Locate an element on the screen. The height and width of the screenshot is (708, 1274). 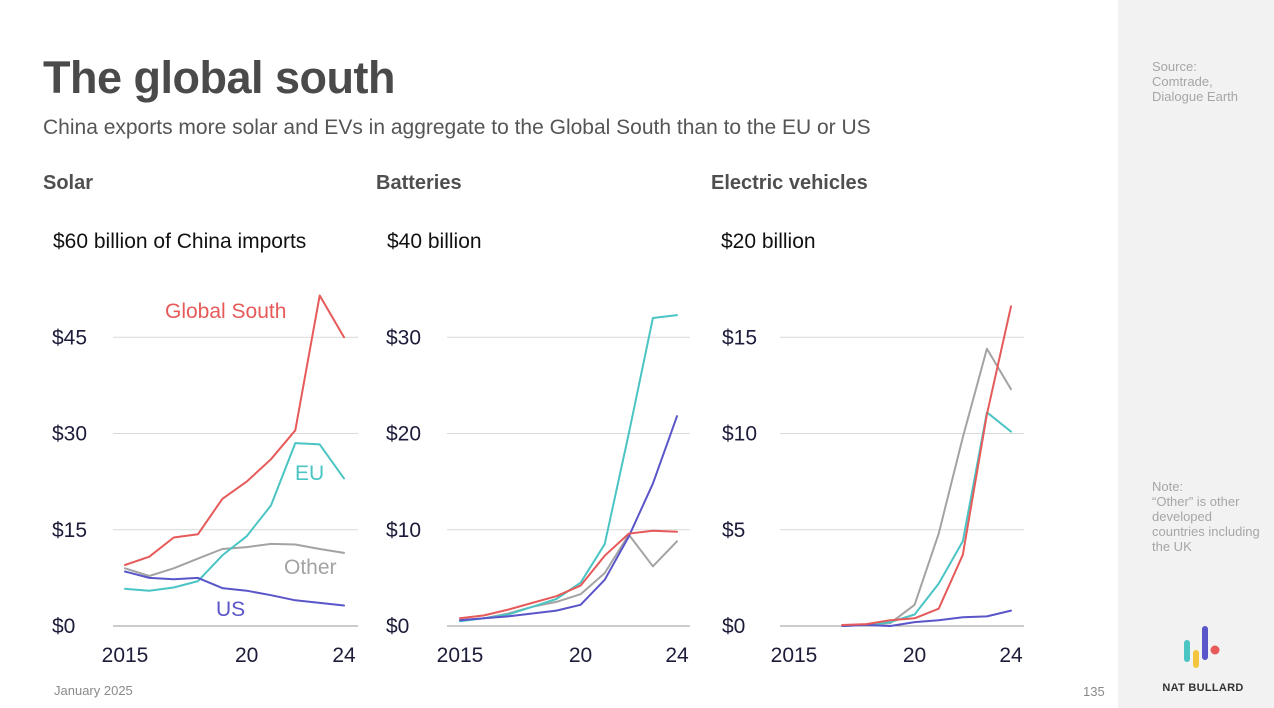
ev-series-eu is located at coordinates (926, 519).